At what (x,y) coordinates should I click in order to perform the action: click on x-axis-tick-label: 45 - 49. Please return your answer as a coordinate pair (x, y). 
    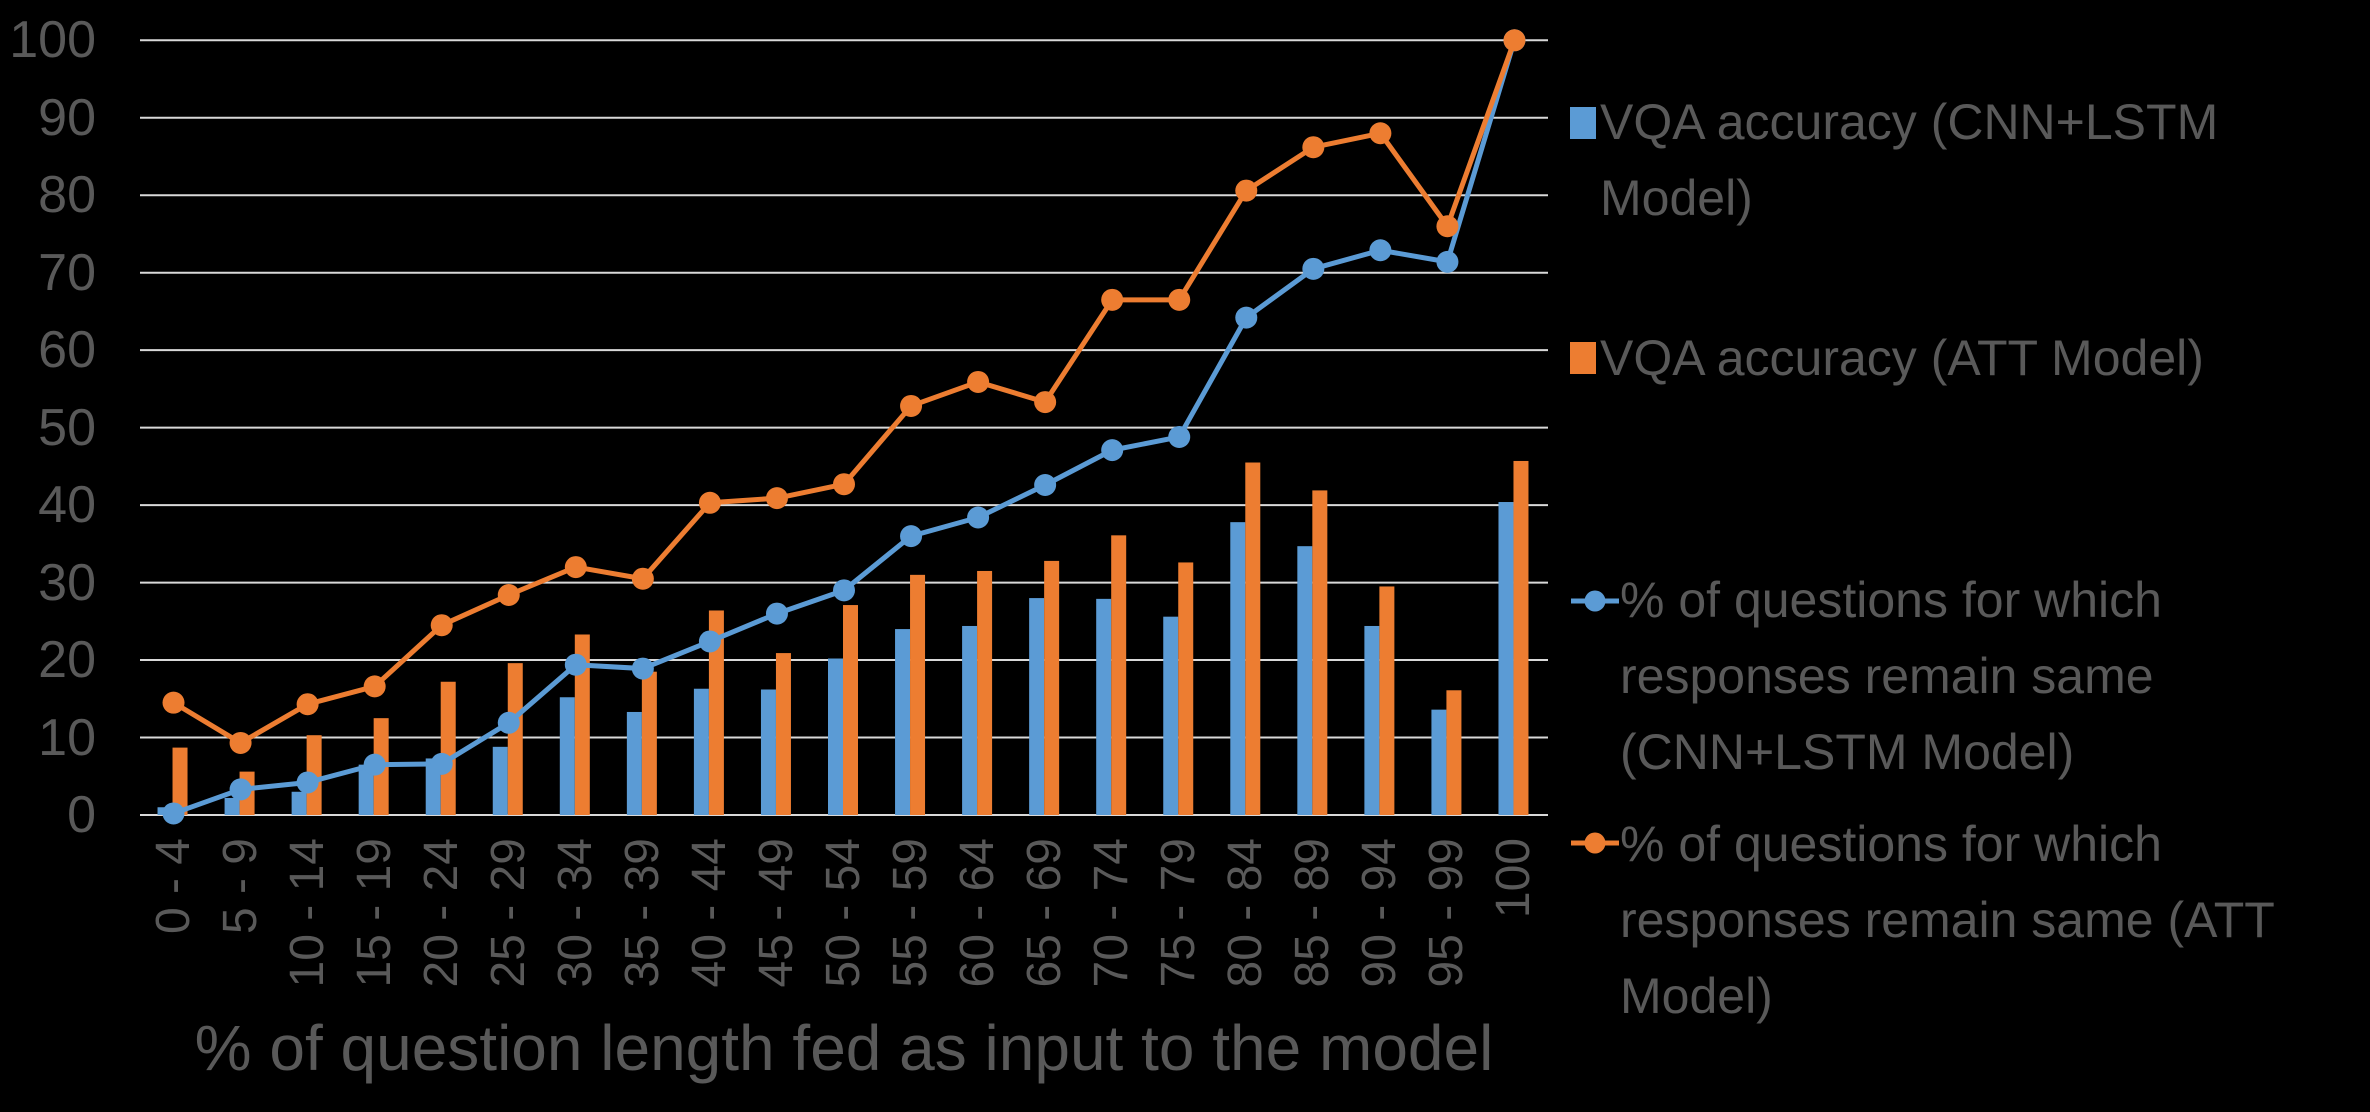
    Looking at the image, I should click on (776, 913).